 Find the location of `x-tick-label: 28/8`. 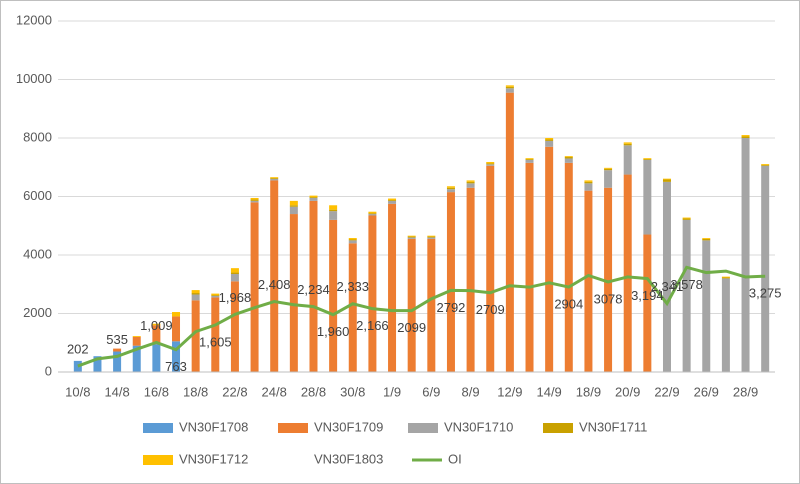

x-tick-label: 28/8 is located at coordinates (313, 391).